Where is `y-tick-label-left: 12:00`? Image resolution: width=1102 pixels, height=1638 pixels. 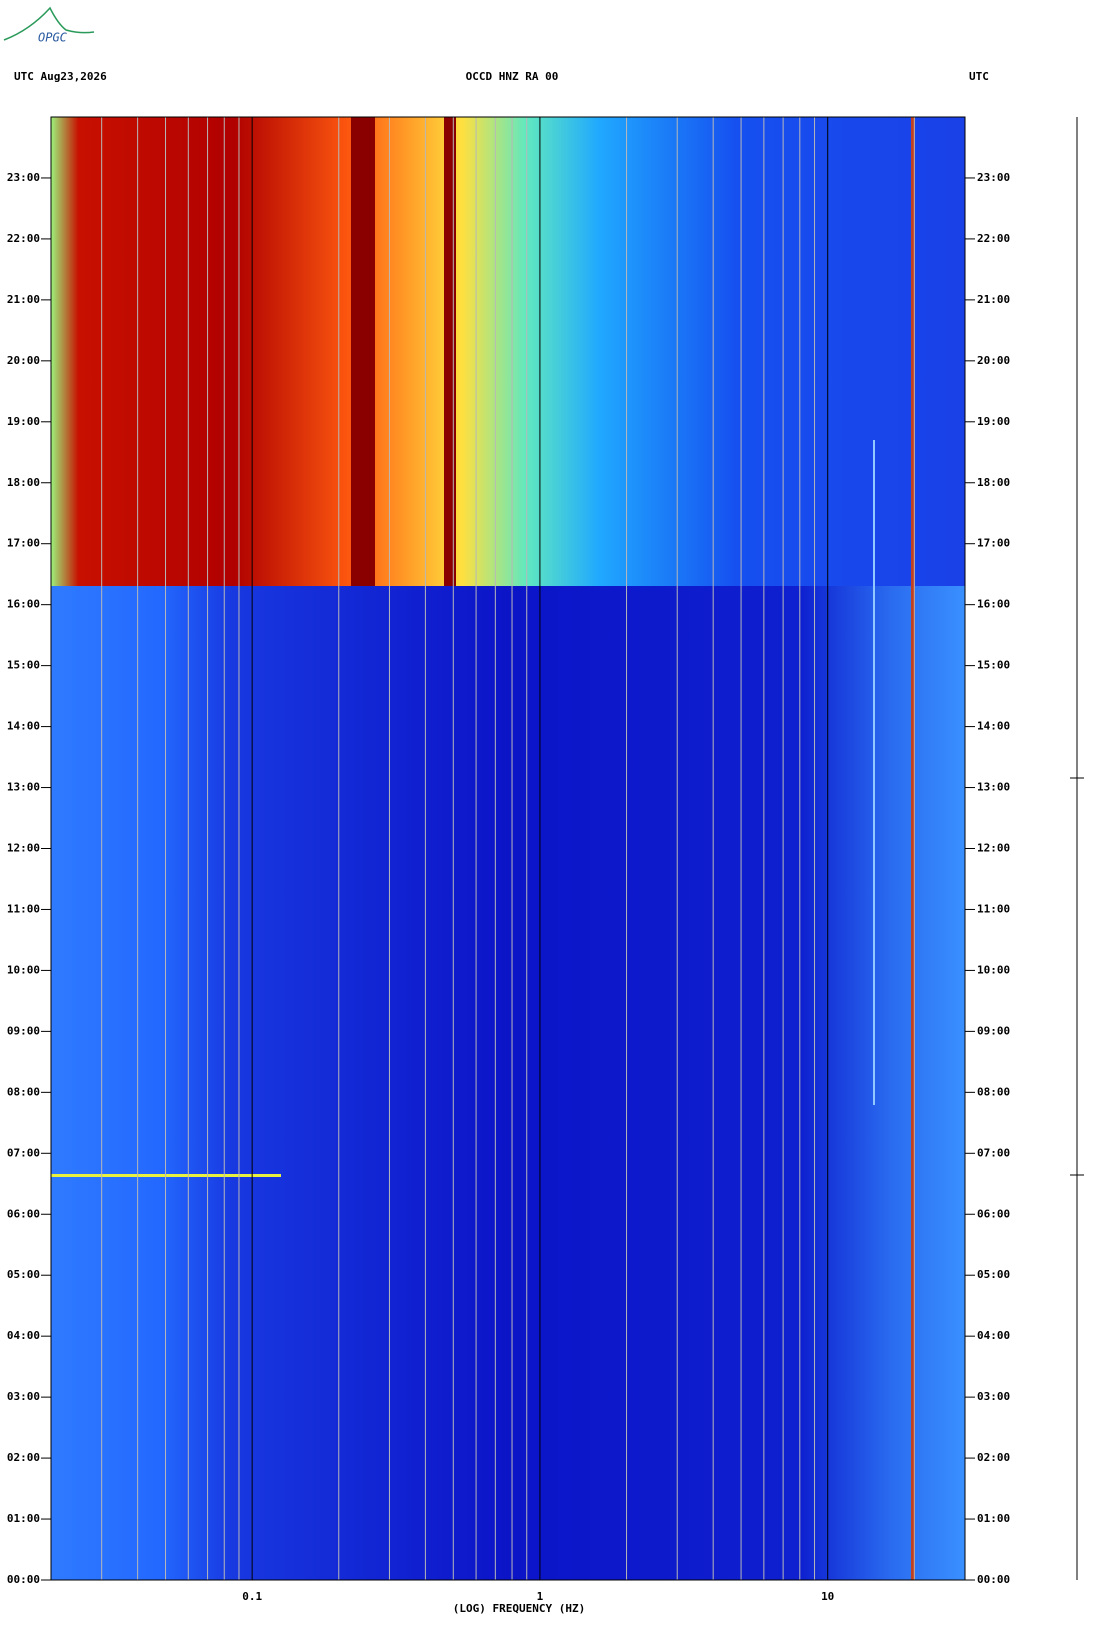
y-tick-label-left: 12:00 is located at coordinates (23, 848).